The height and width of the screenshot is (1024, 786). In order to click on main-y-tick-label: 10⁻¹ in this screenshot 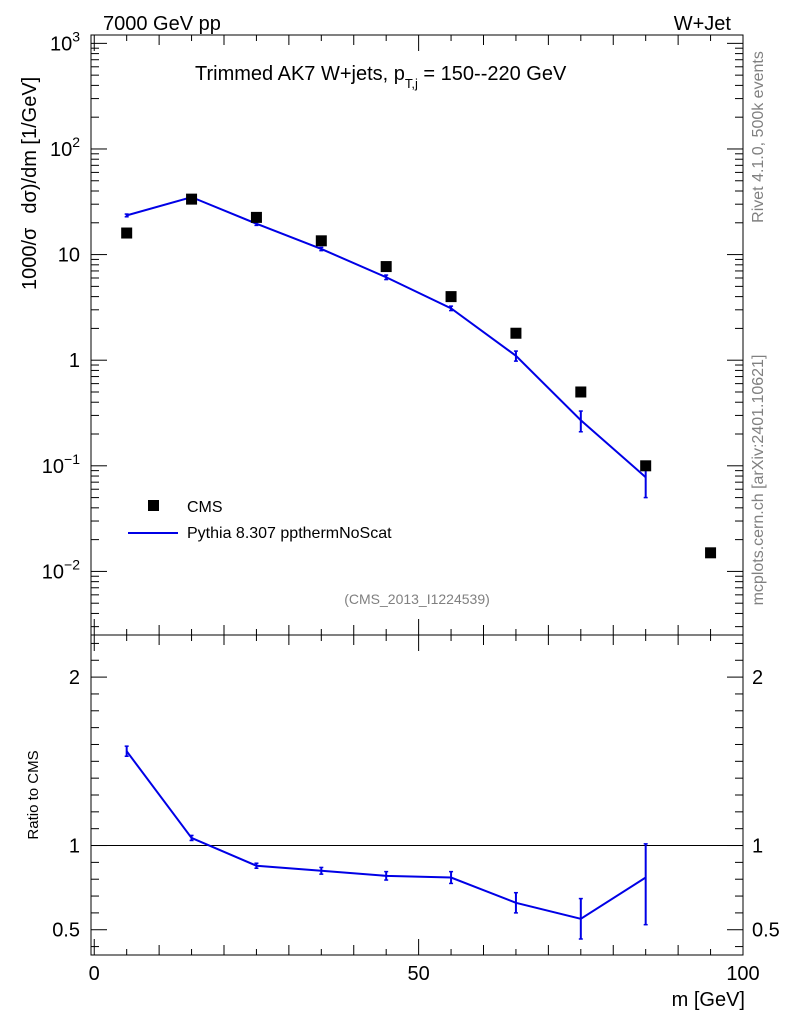, I will do `click(61, 464)`.